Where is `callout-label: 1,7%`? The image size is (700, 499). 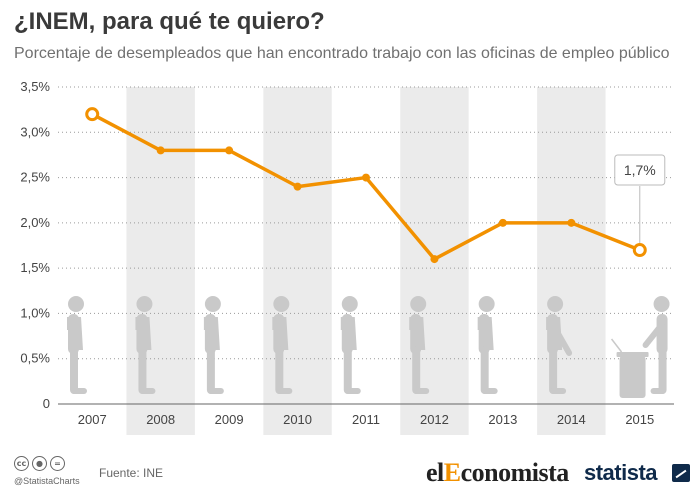 callout-label: 1,7% is located at coordinates (640, 170).